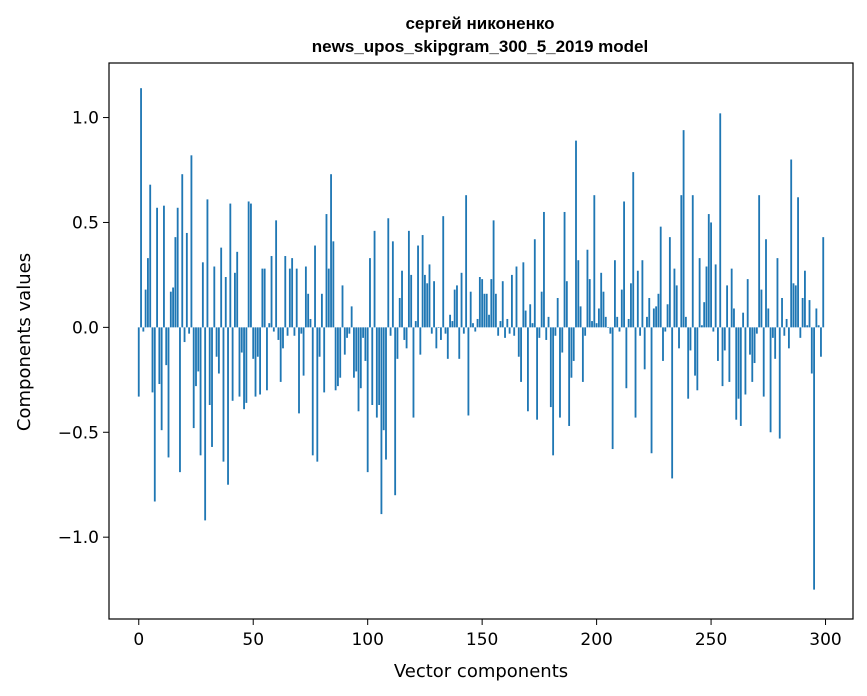  Describe the element at coordinates (479, 23) in the screenshot. I see `chart-title: сергей никоненко` at that location.